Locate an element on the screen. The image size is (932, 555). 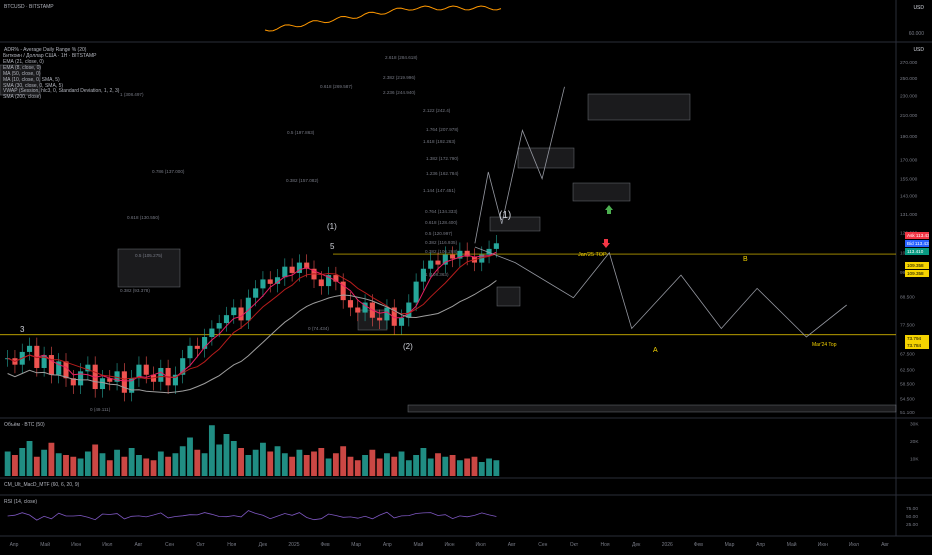
time-axis-label-20: Дек is located at coordinates (636, 545).